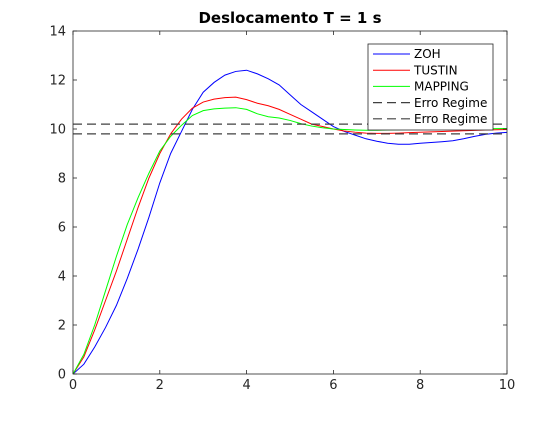 Image resolution: width=560 pixels, height=425 pixels. Describe the element at coordinates (57, 81) in the screenshot. I see `y-tick-label: 12` at that location.